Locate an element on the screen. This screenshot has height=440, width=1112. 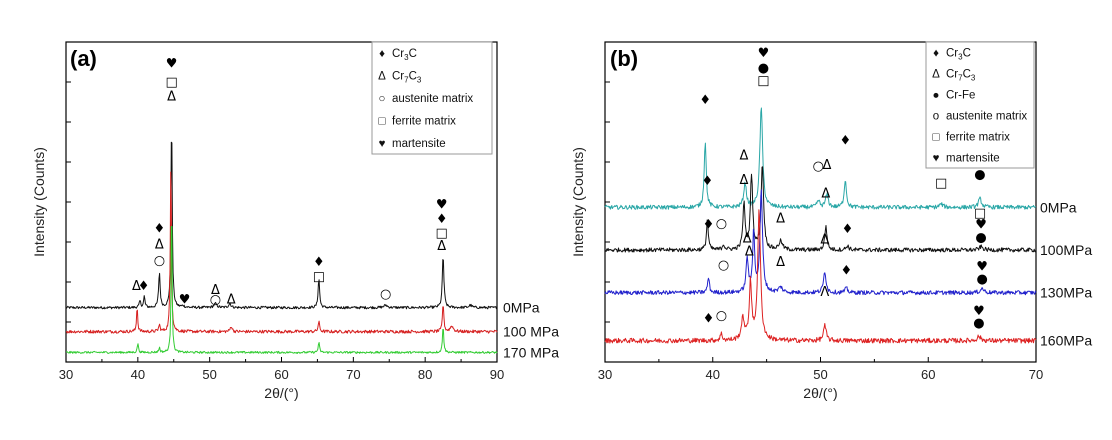
legend-text-main: ferrite matrix is located at coordinates (978, 137).